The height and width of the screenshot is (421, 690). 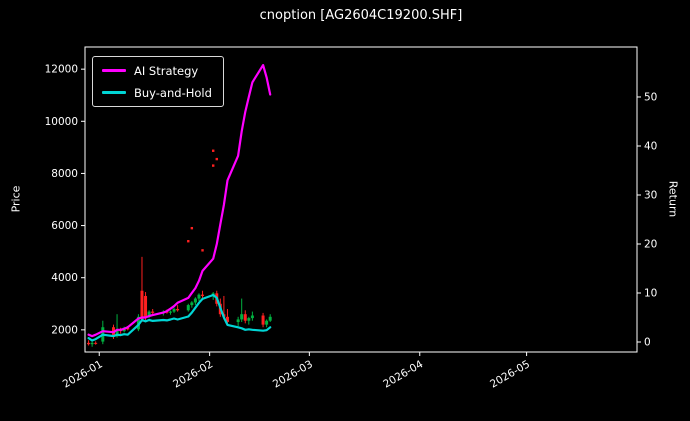 I want to click on return-axis-label: Return, so click(x=673, y=199).